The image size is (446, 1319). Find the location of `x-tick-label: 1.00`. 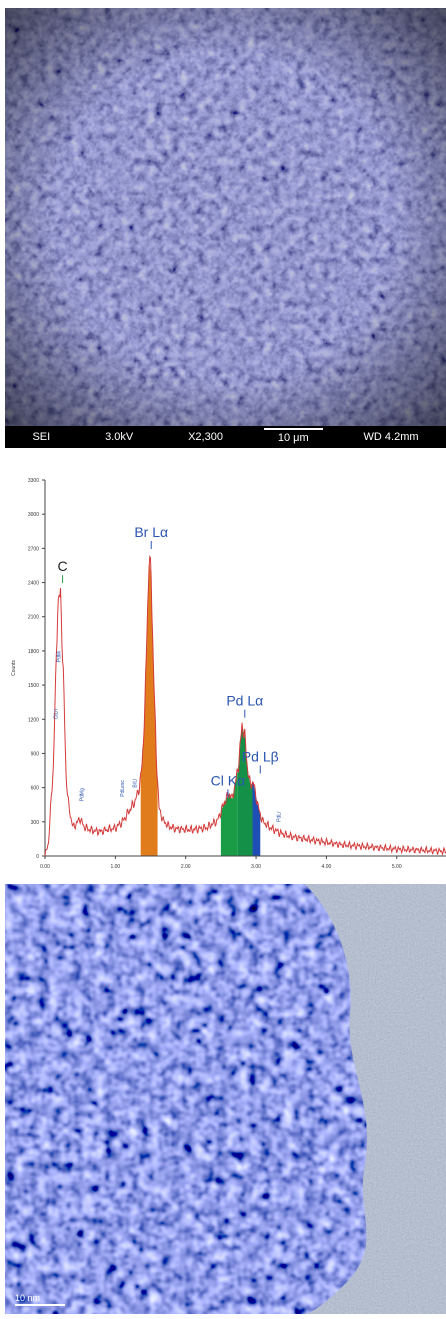

x-tick-label: 1.00 is located at coordinates (115, 867).